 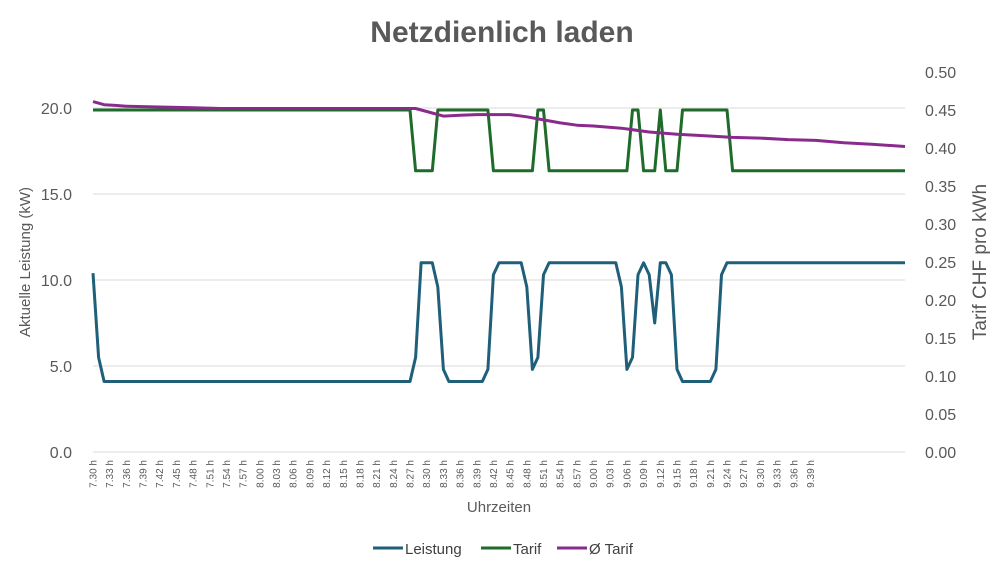 What do you see at coordinates (940, 225) in the screenshot?
I see `y2-tick-label: 0.30` at bounding box center [940, 225].